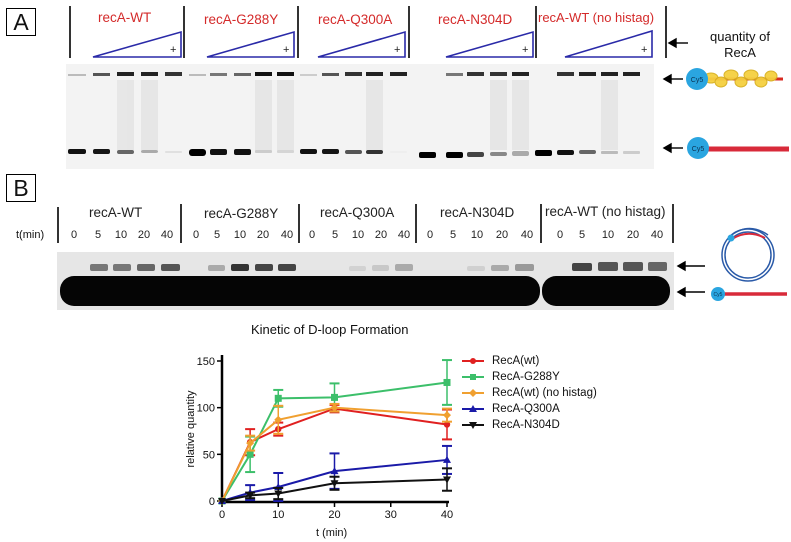 This screenshot has height=542, width=791. I want to click on legend-triangle-up-marker-icon, so click(473, 408).